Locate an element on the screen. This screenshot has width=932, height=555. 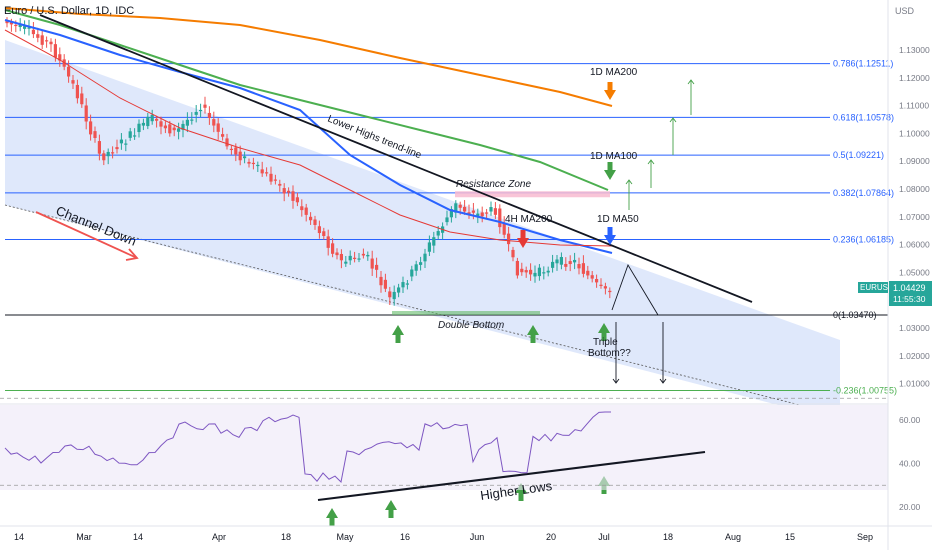
channel-arrow-line is located at coordinates (86, 235).